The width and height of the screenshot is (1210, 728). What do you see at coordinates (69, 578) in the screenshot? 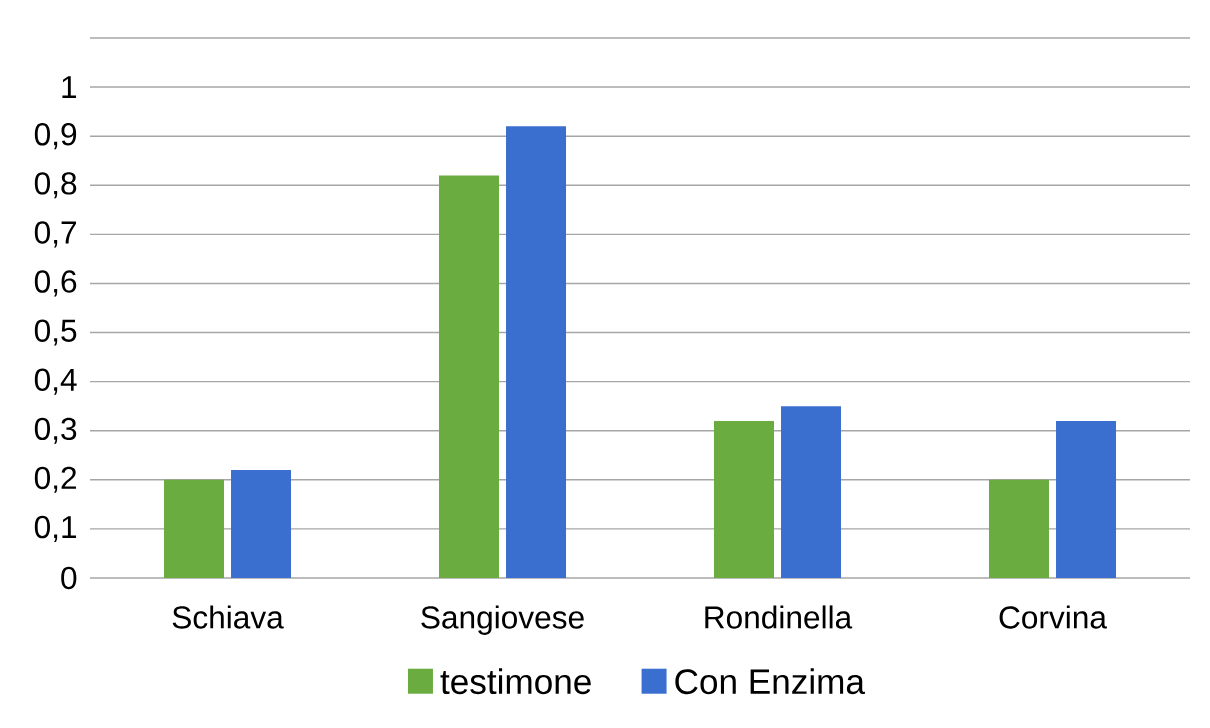
I see `y-tick-label: 0` at bounding box center [69, 578].